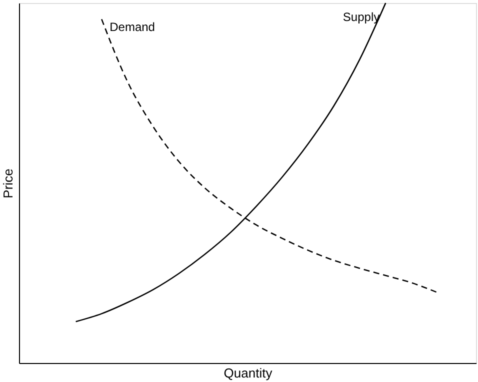  What do you see at coordinates (132, 27) in the screenshot?
I see `series-label: Demand` at bounding box center [132, 27].